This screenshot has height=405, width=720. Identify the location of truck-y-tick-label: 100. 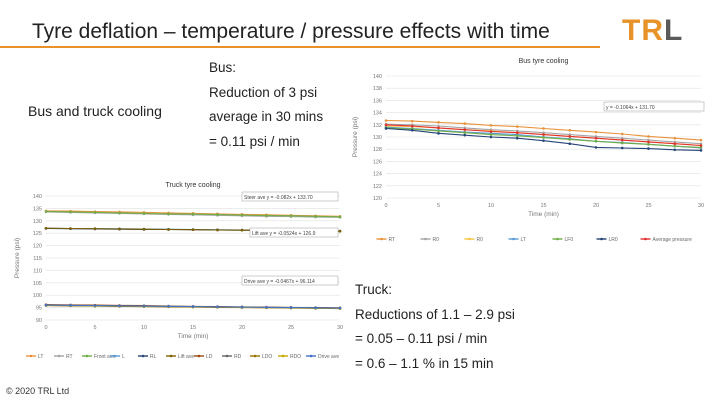
(37, 296).